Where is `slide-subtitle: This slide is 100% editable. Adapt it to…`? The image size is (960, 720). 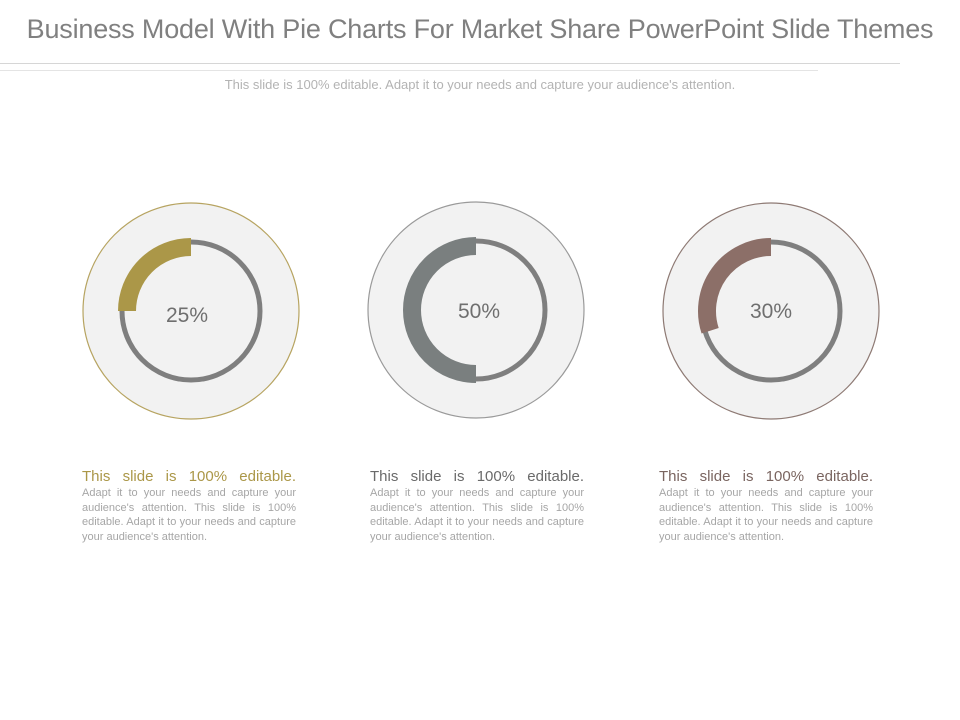
slide-subtitle: This slide is 100% editable. Adapt it to… is located at coordinates (480, 84).